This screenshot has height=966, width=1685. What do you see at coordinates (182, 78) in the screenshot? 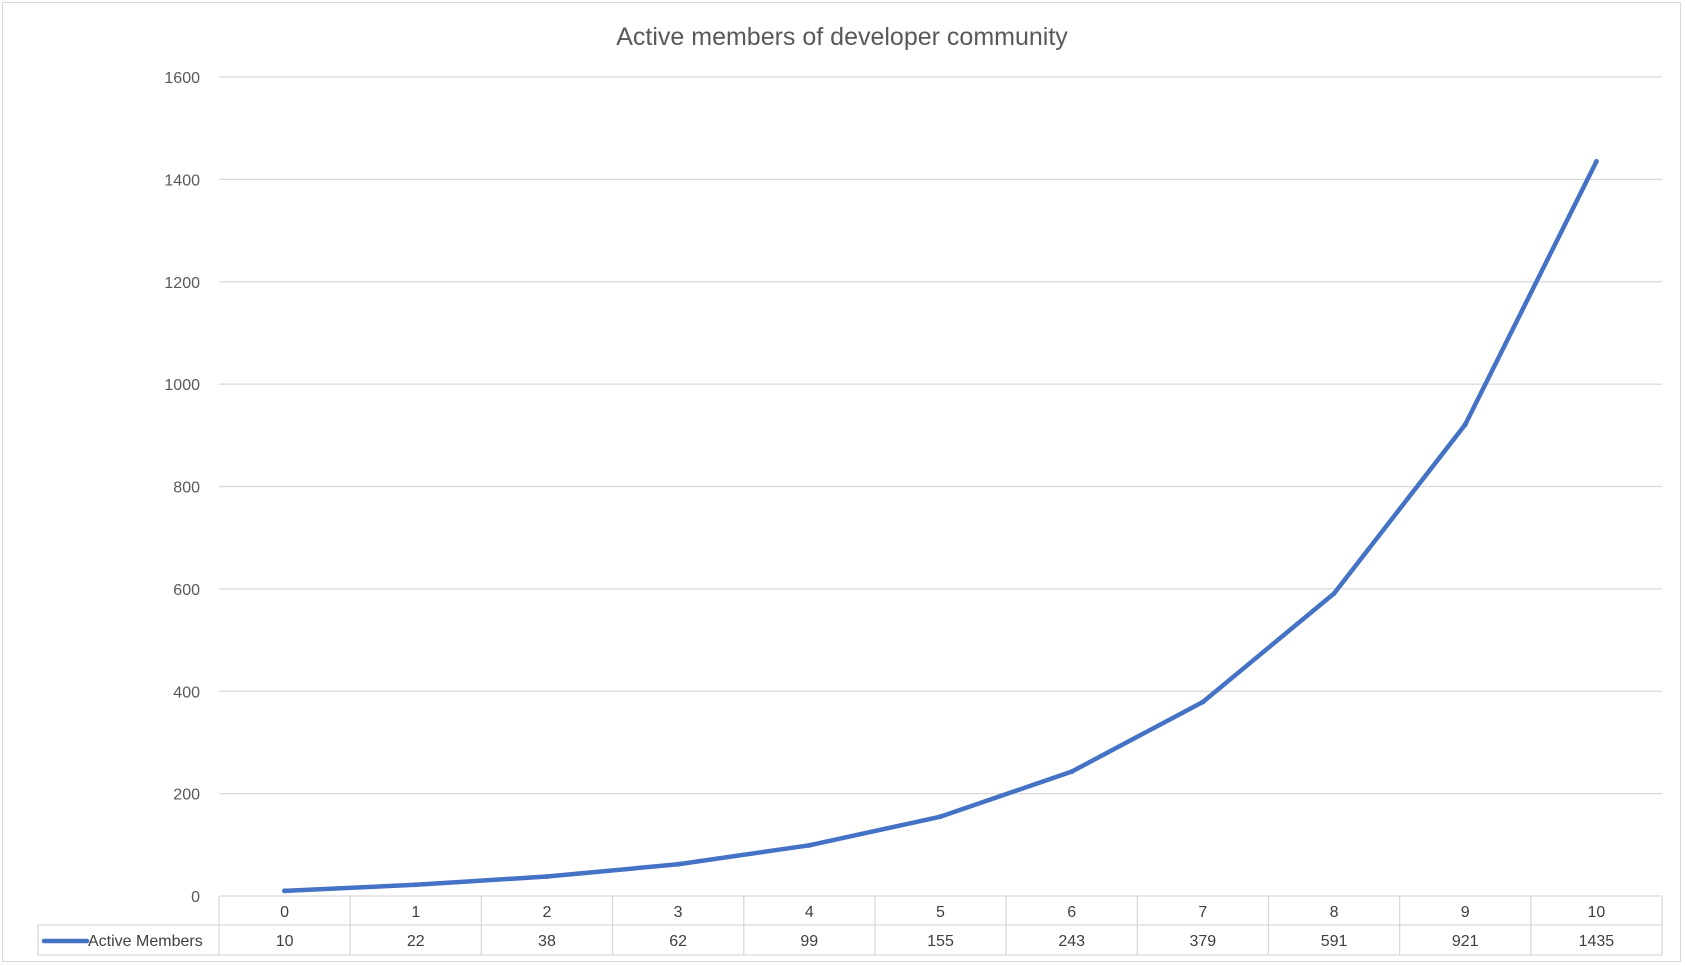
I see `y-tick-label: 1600` at bounding box center [182, 78].